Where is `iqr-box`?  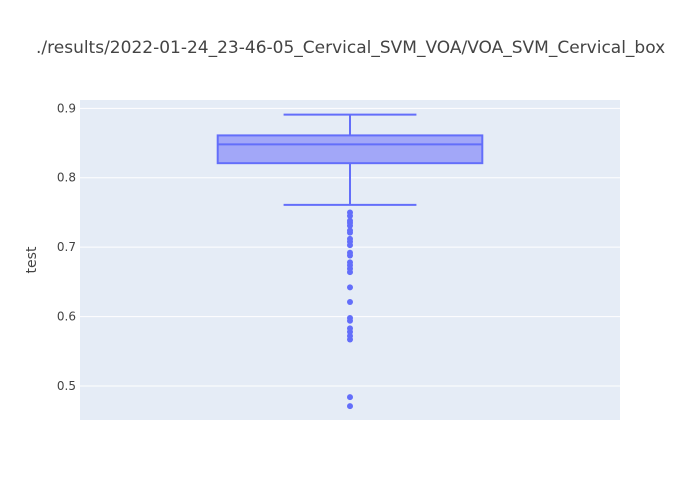 iqr-box is located at coordinates (350, 149).